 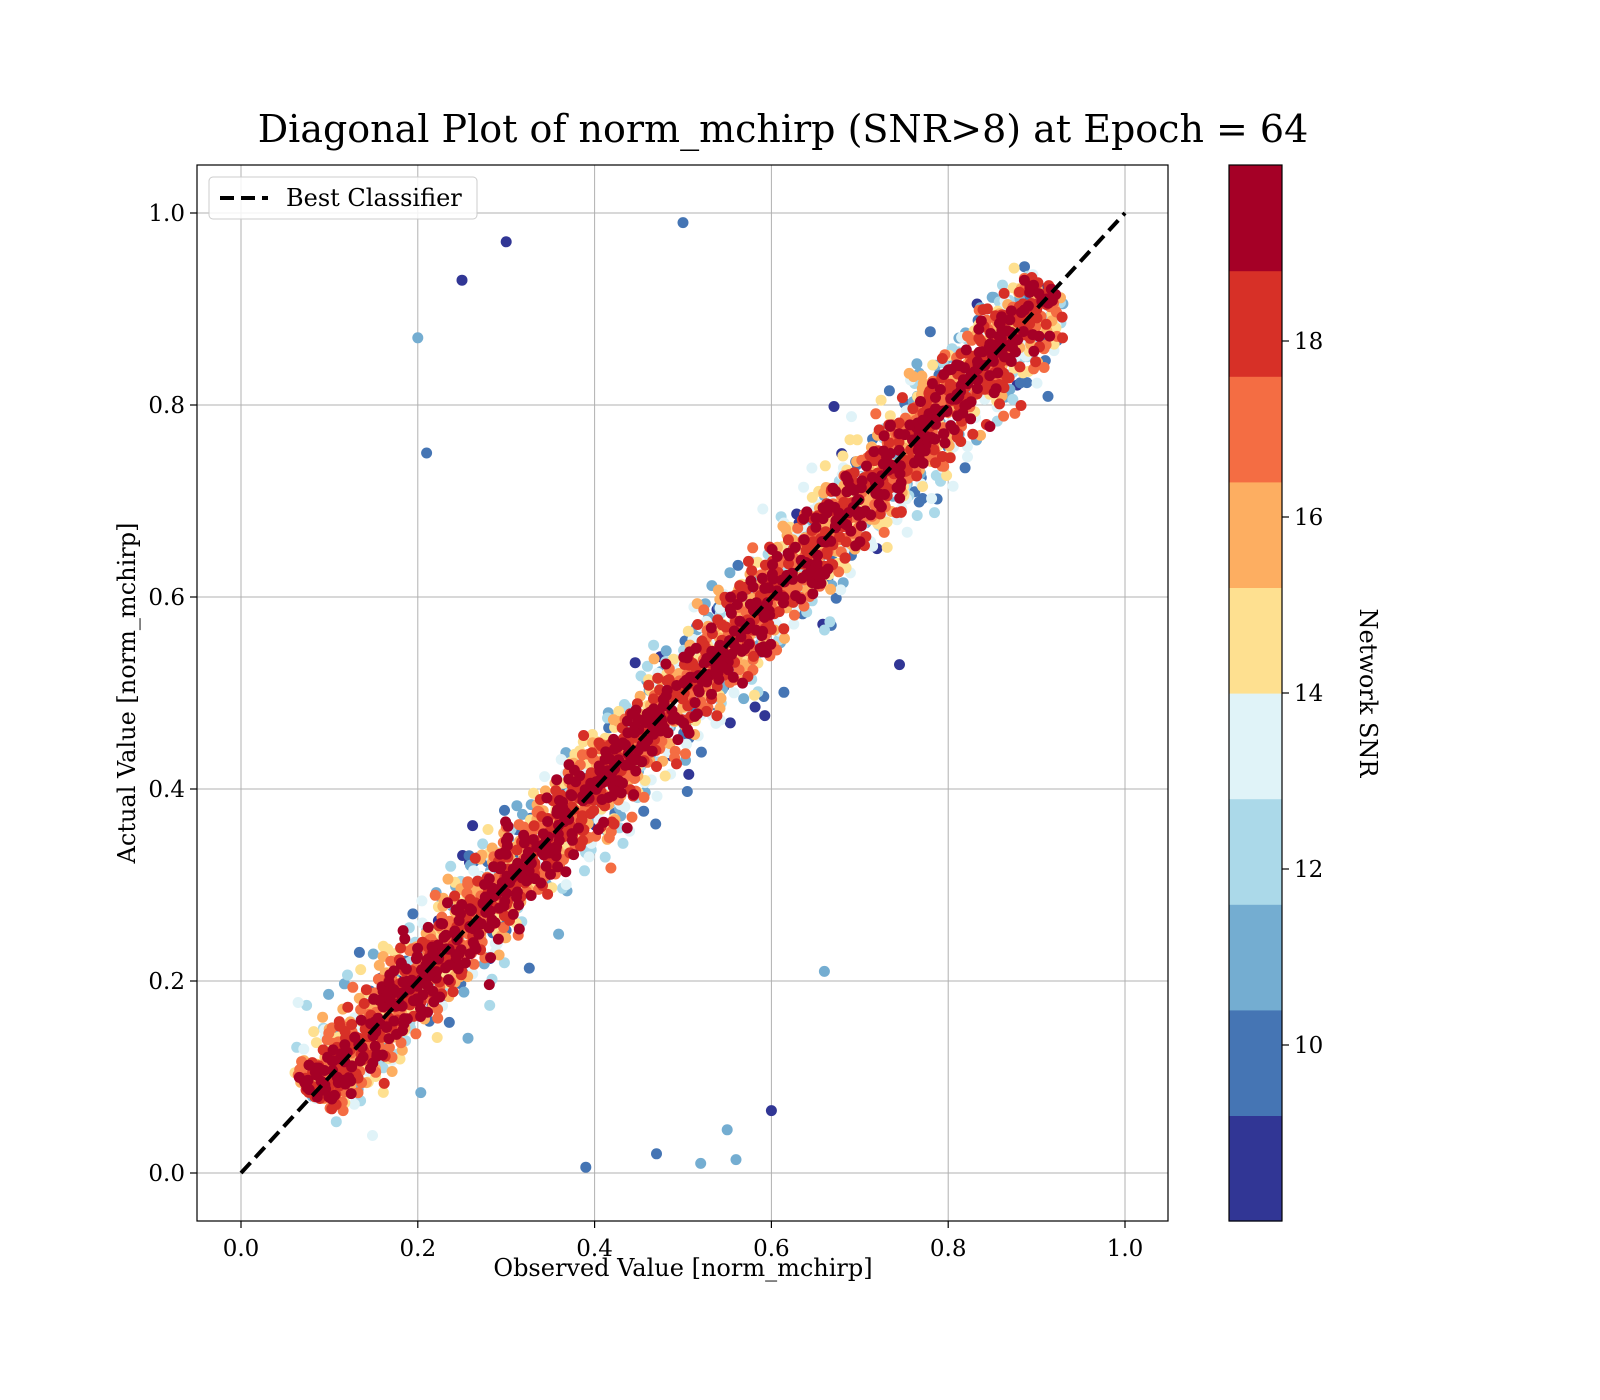 I want to click on colorbar, so click(x=1255, y=693).